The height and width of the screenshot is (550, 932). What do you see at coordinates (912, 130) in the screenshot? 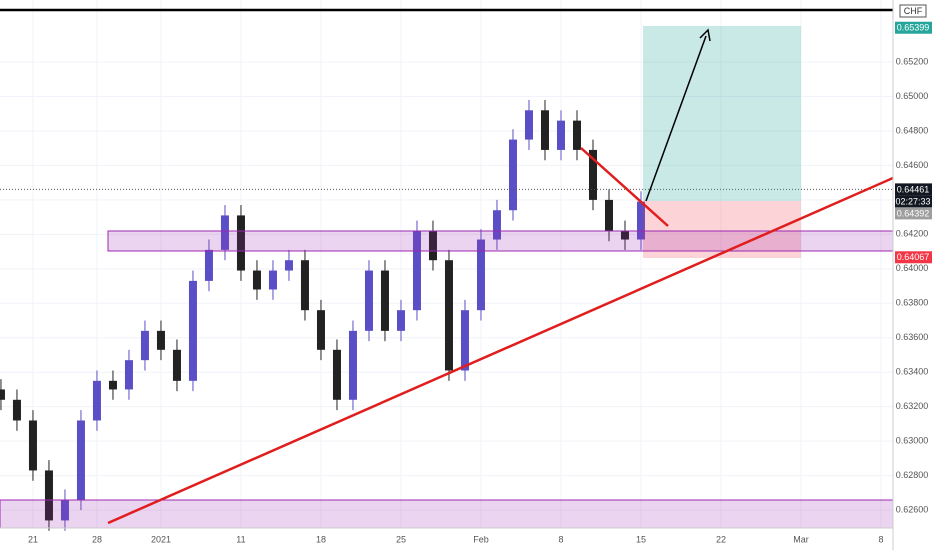
I see `y-tick-label: 0.64800` at bounding box center [912, 130].